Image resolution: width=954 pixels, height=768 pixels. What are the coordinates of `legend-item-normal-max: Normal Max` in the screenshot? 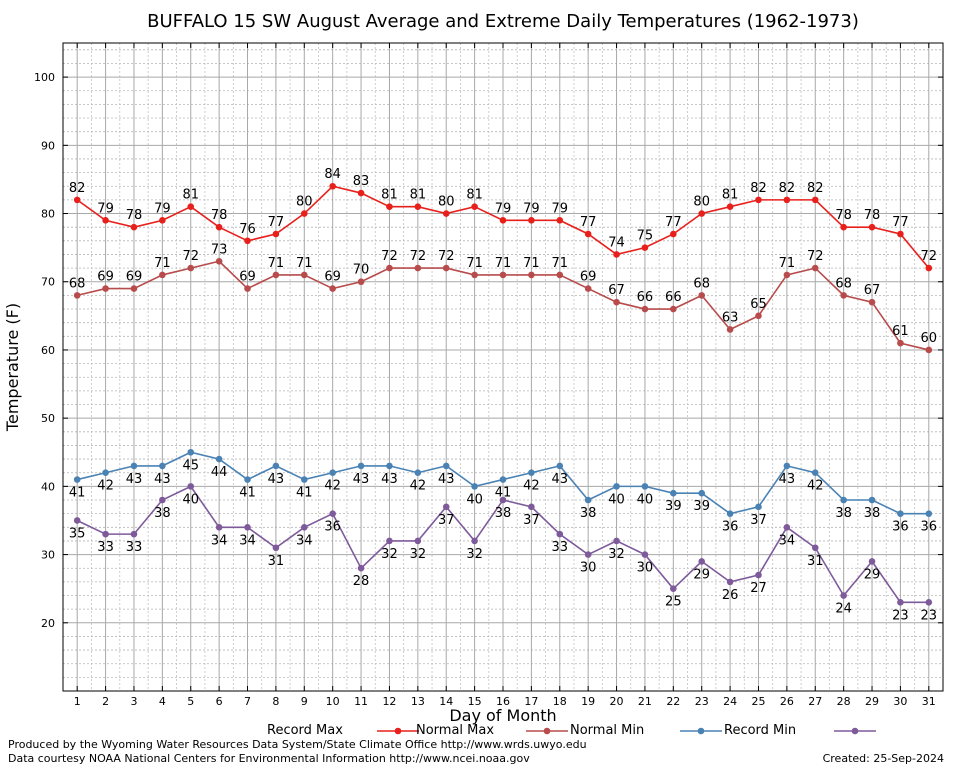 It's located at (492, 730).